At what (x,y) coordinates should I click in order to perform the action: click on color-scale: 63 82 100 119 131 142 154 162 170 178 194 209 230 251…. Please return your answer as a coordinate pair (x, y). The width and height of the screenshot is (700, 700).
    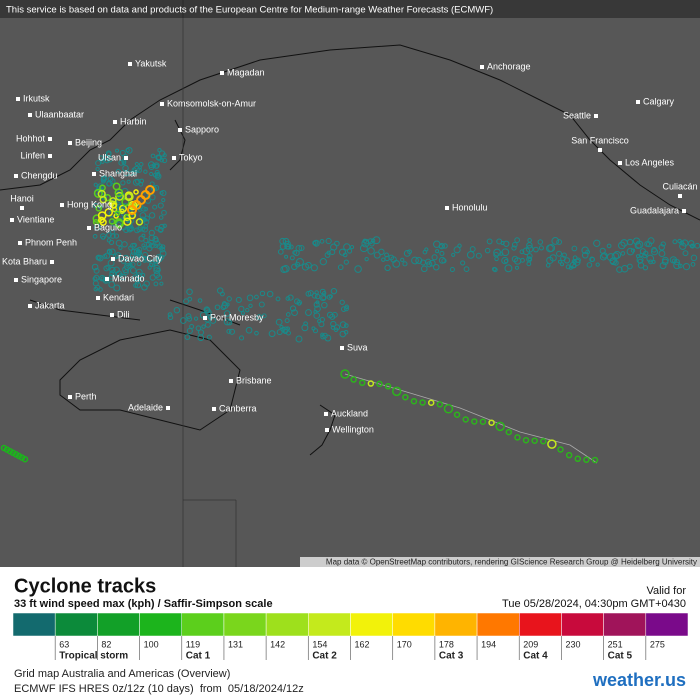
    Looking at the image, I should click on (350, 637).